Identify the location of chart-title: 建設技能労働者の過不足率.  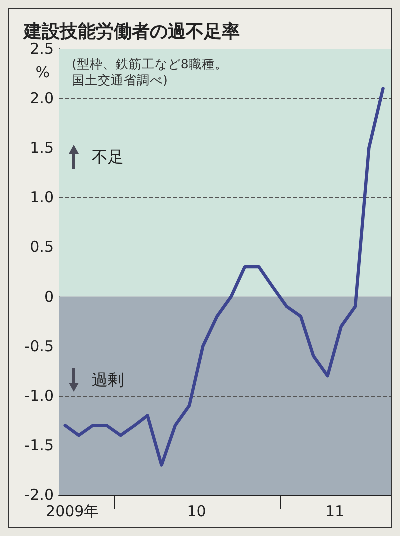
(131, 32).